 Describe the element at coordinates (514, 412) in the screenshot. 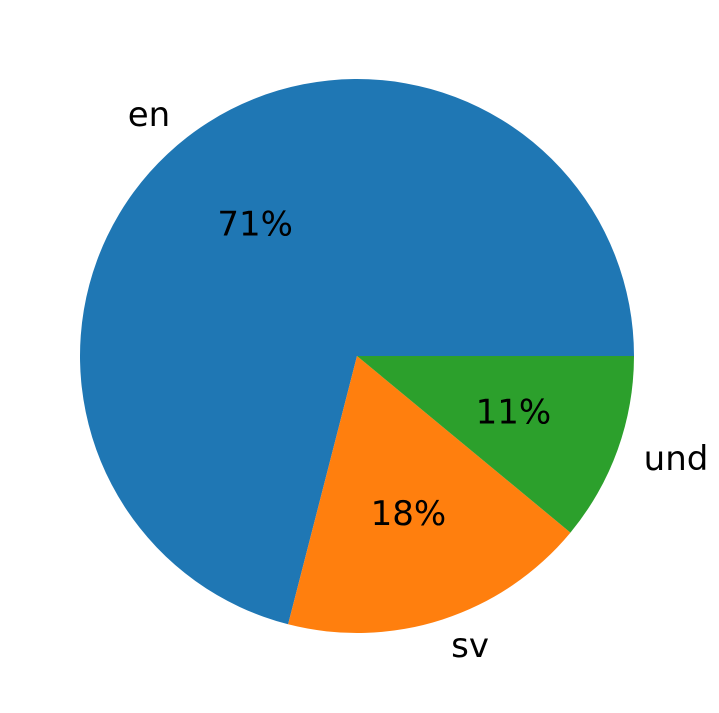

I see `pct-label-und: 11%` at that location.